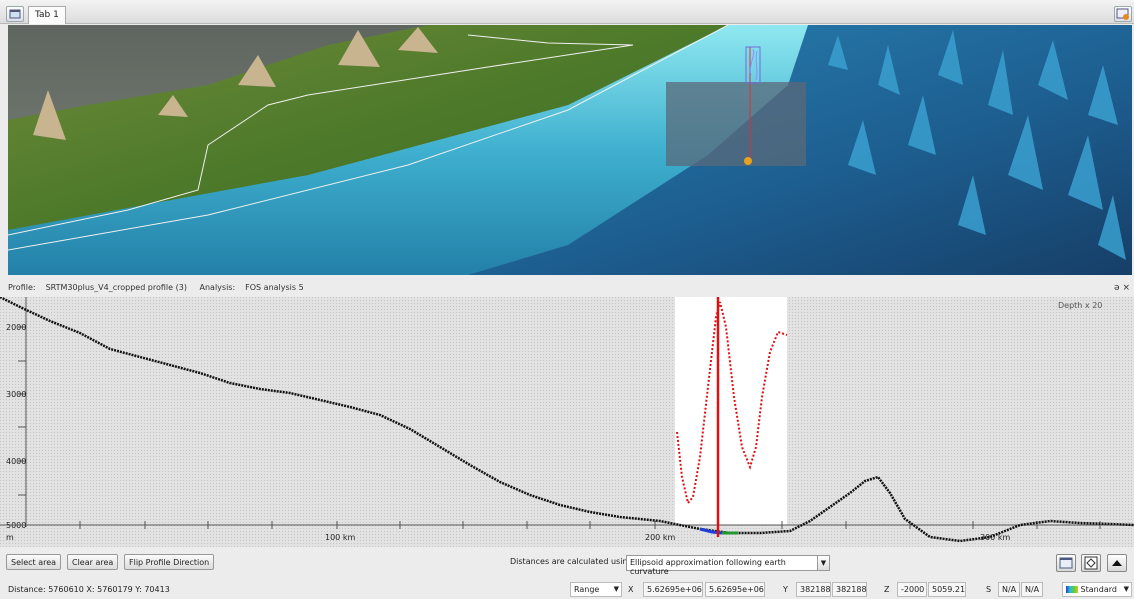 The height and width of the screenshot is (599, 1134). I want to click on y-value-2: 382188, so click(849, 589).